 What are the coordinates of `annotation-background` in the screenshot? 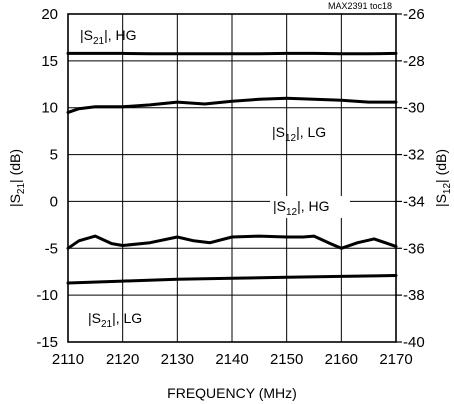 It's located at (310, 207).